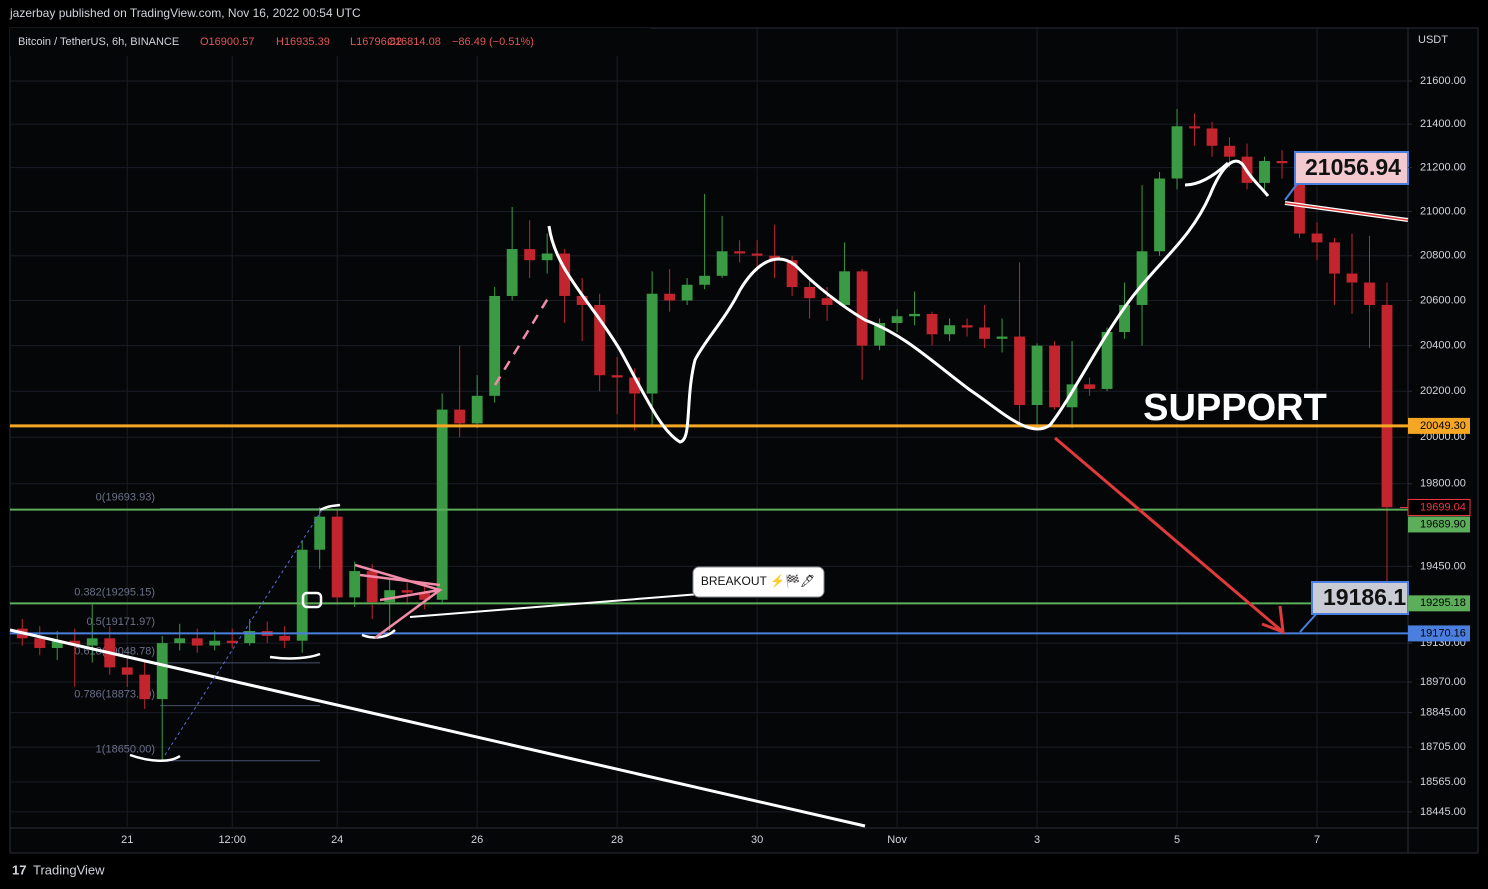 Image resolution: width=1488 pixels, height=889 pixels. I want to click on arrow-head, so click(1273, 620).